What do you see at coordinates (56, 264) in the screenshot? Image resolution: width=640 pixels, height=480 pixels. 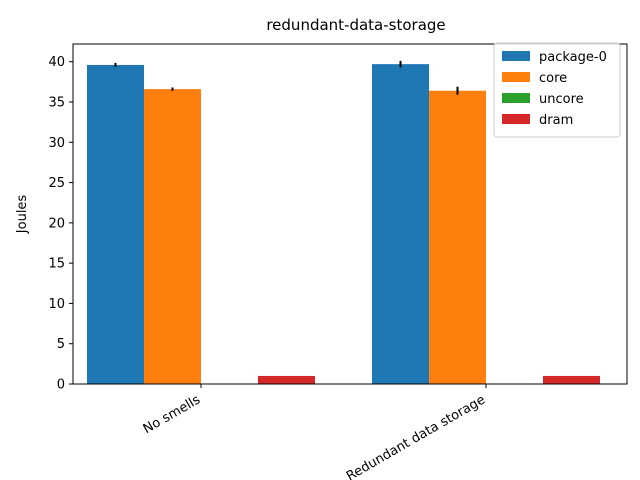 I see `y-tick-label: 15` at bounding box center [56, 264].